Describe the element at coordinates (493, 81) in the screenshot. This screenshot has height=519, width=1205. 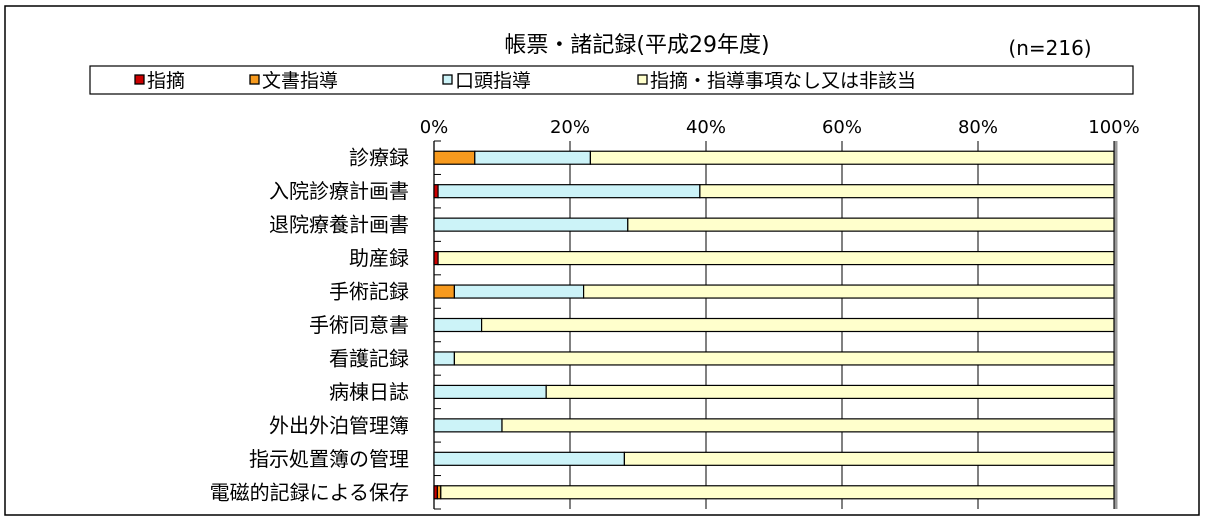
I see `legend-label: 口頭指導` at that location.